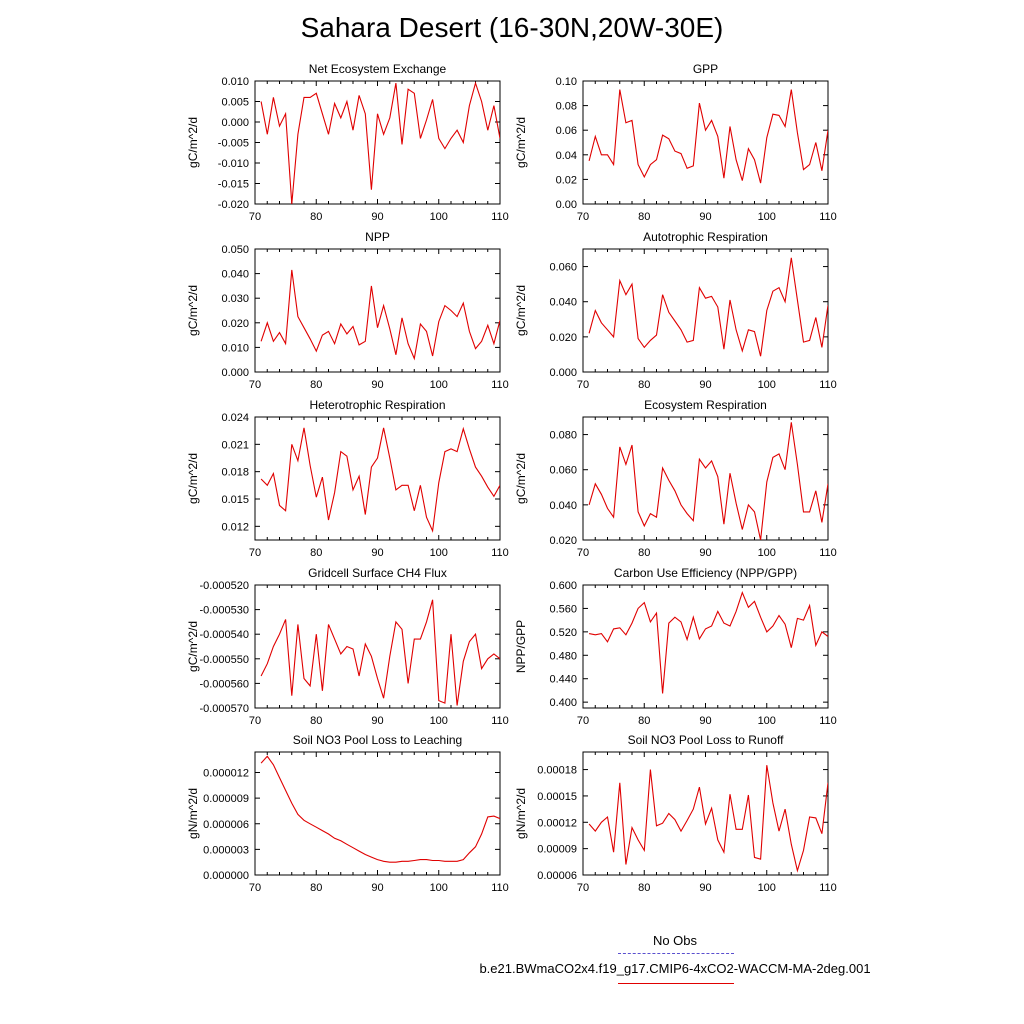  Describe the element at coordinates (193, 142) in the screenshot. I see `chart-net-ecosystem-exchange-ylabel: gC/m^2/d` at that location.